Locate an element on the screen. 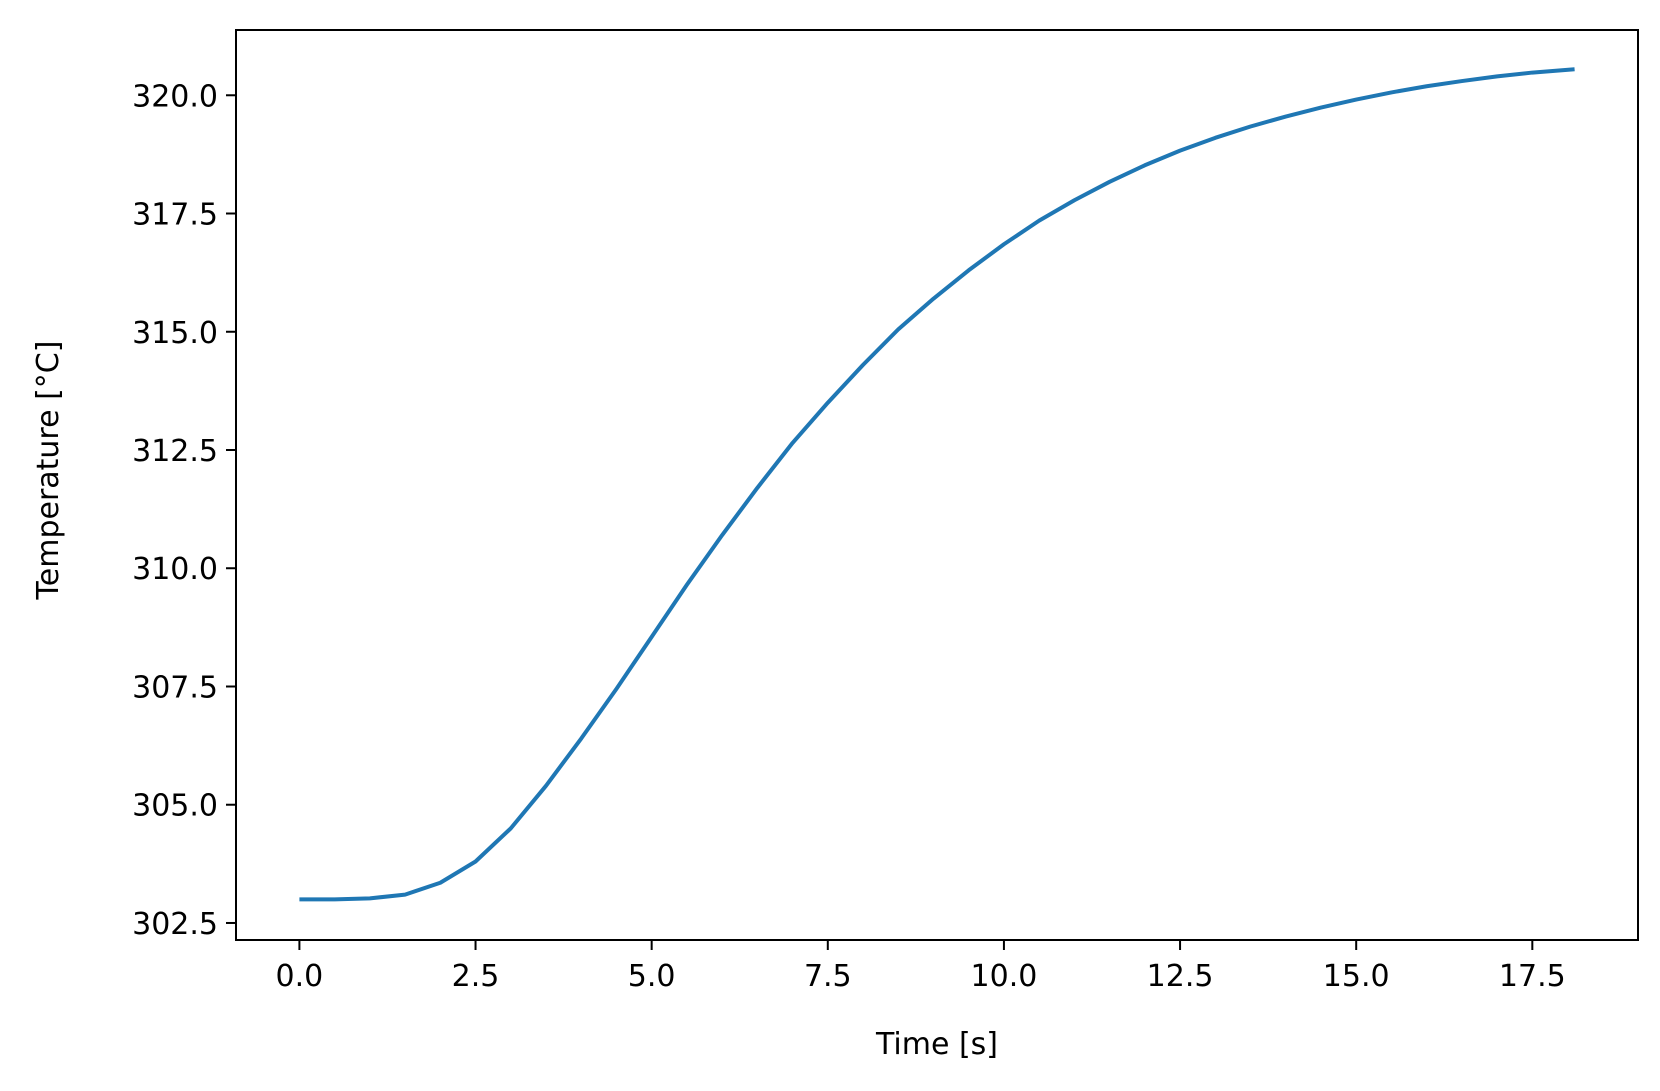 This screenshot has height=1091, width=1660. y-axis-ticks: 302.5 305.0 307.5 310.0 312.5 315.0 317.5 320.0 is located at coordinates (184, 510).